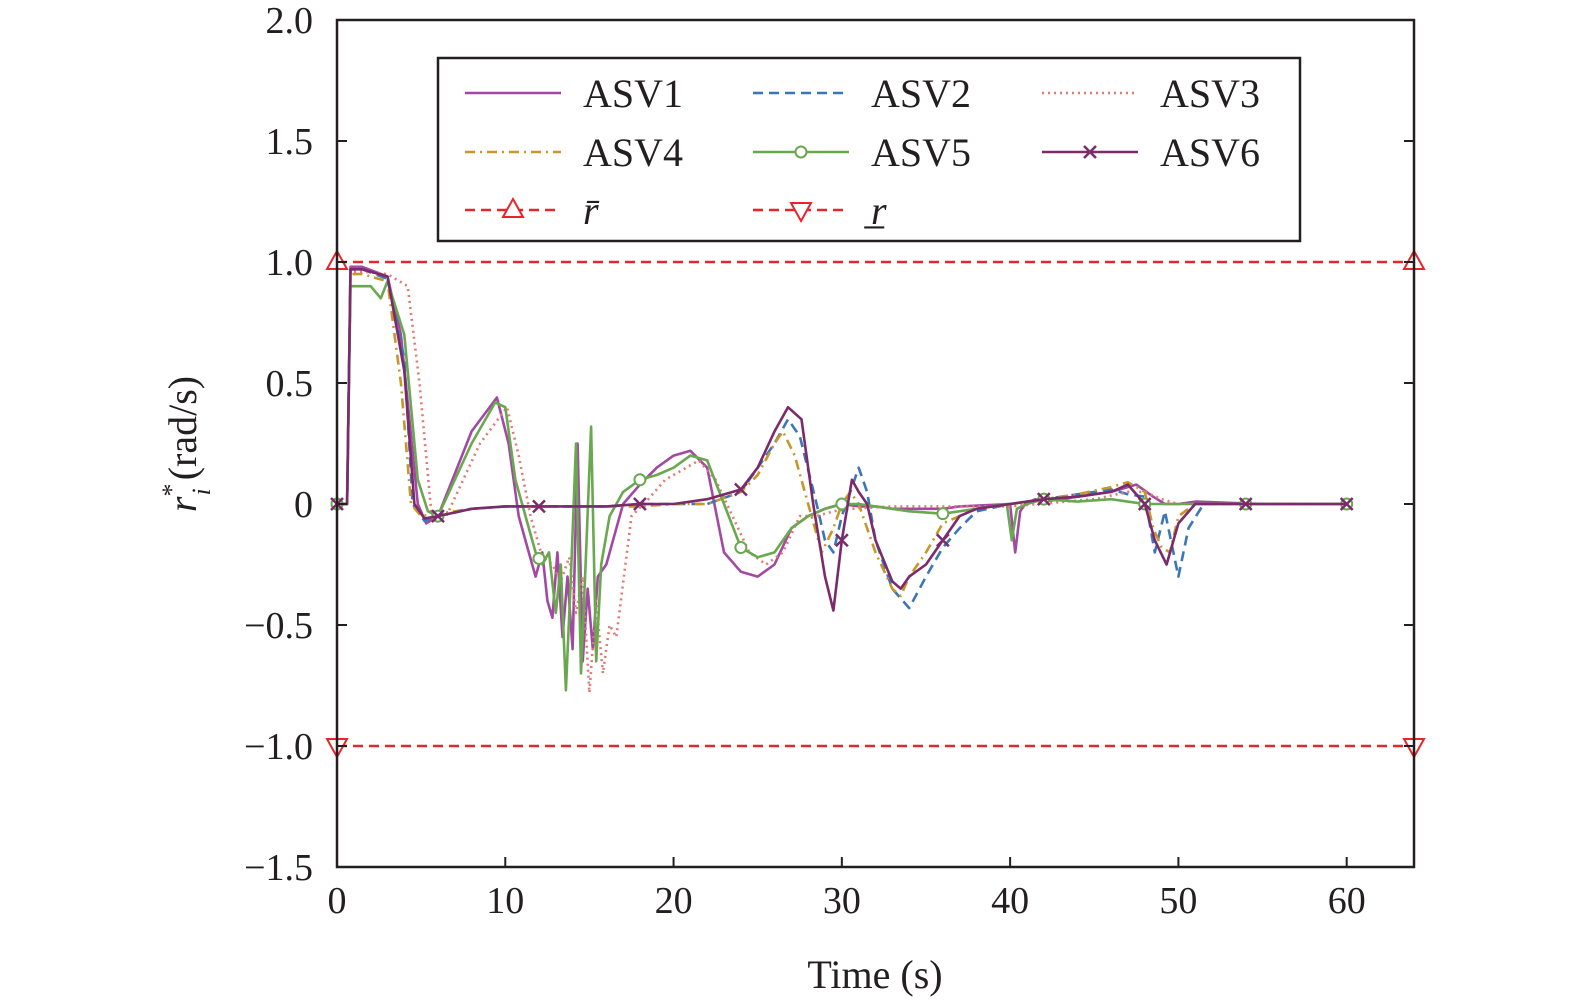  I want to click on legend-item-asv6: ASV6, so click(1151, 152).